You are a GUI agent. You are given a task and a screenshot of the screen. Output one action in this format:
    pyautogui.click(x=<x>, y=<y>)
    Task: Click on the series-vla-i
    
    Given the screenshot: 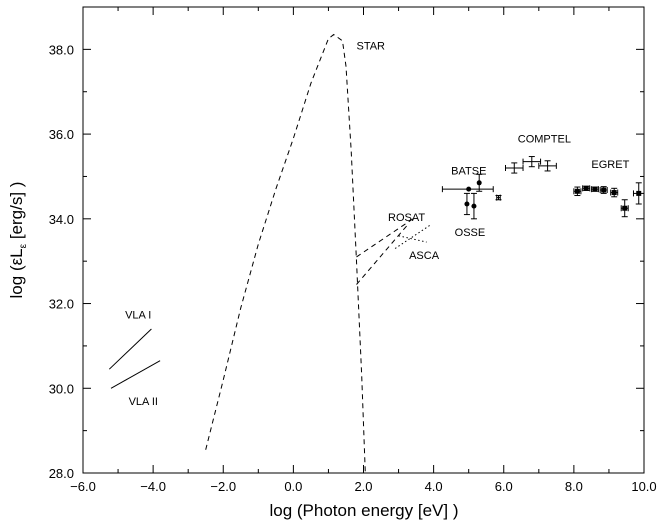 What is the action you would take?
    pyautogui.click(x=130, y=349)
    